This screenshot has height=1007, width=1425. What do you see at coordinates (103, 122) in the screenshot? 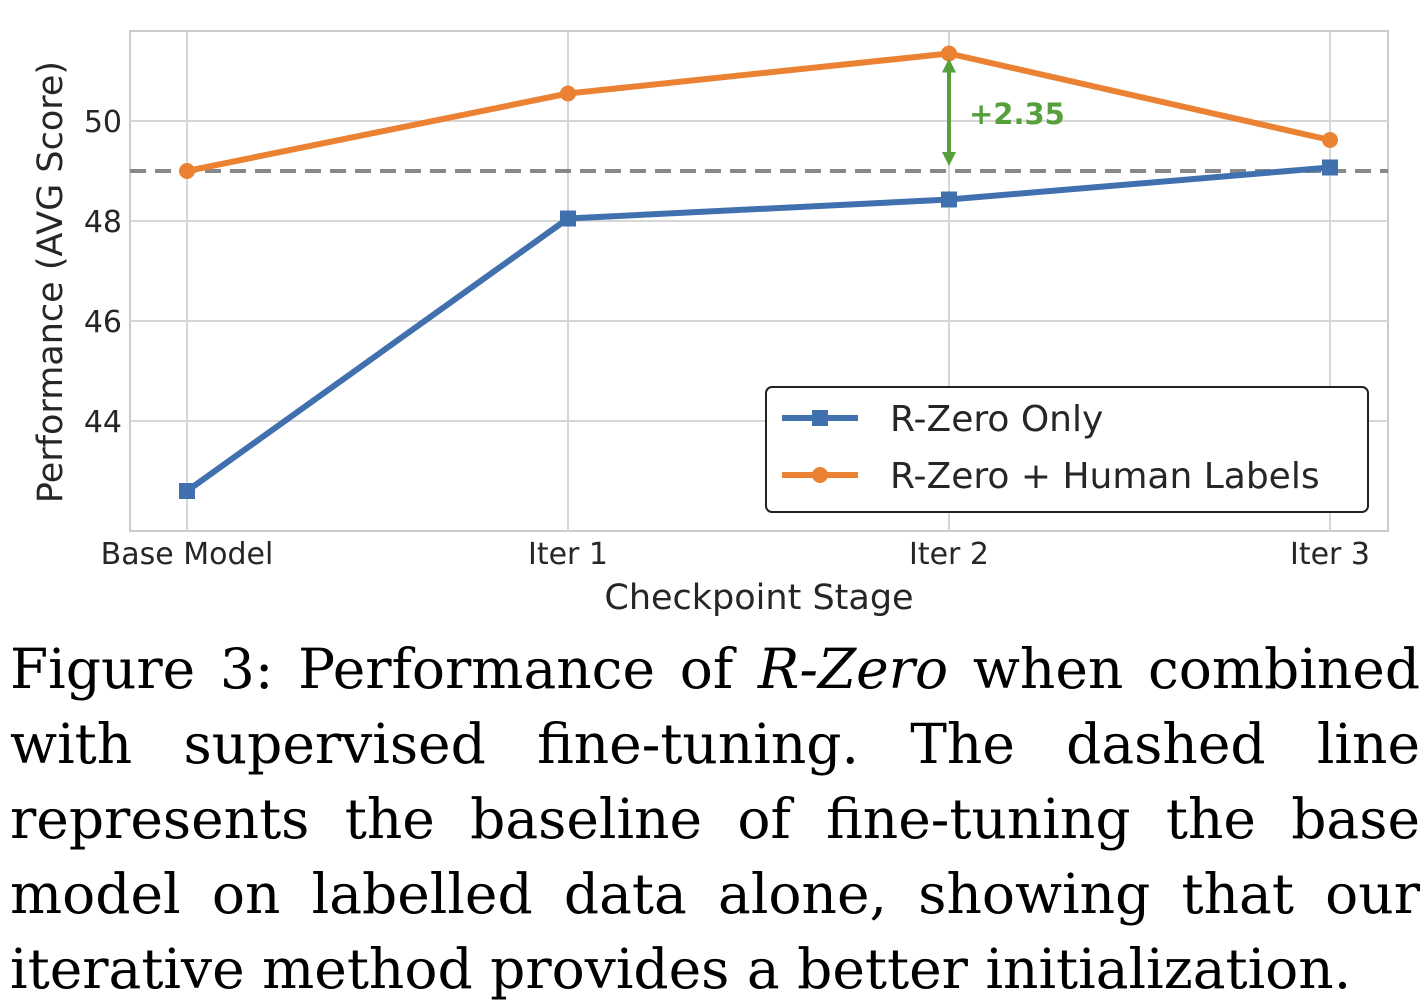
I see `y-tick-label: 50` at bounding box center [103, 122].